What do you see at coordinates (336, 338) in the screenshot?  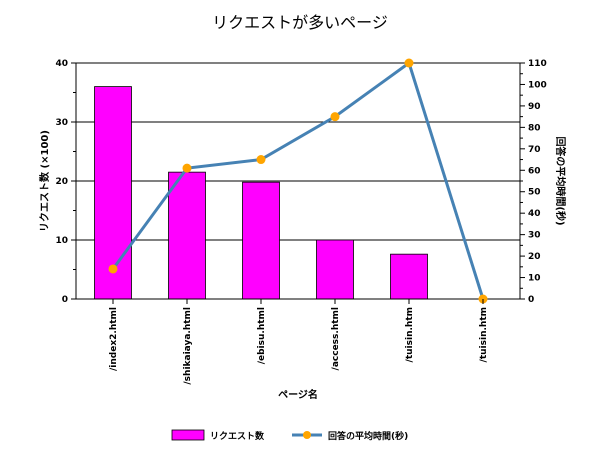 I see `x-tick-label: /access.html` at bounding box center [336, 338].